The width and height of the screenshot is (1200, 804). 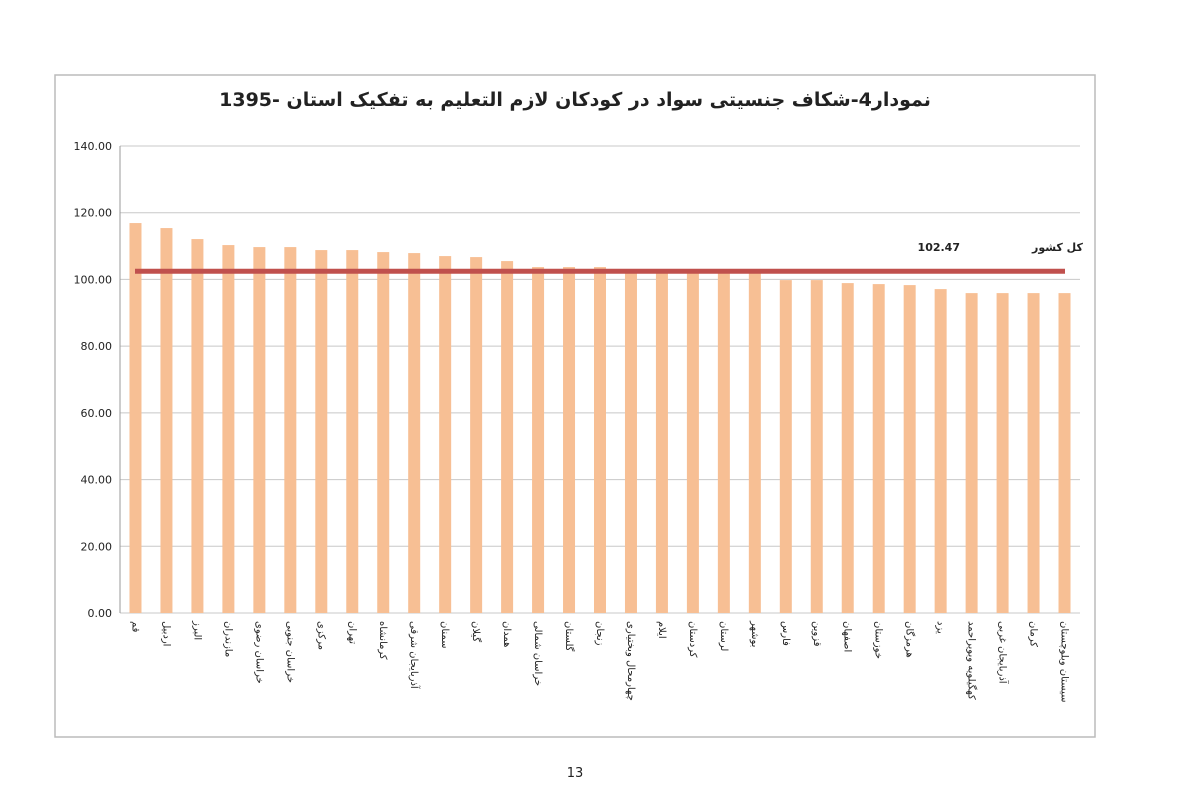 What do you see at coordinates (575, 773) in the screenshot?
I see `page-number: 13` at bounding box center [575, 773].